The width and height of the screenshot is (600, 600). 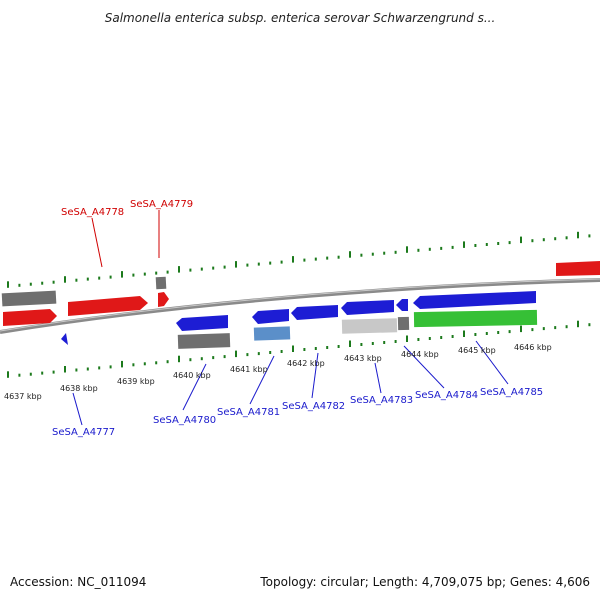 What do you see at coordinates (64, 339) in the screenshot?
I see `gene-sesa-a4777` at bounding box center [64, 339].